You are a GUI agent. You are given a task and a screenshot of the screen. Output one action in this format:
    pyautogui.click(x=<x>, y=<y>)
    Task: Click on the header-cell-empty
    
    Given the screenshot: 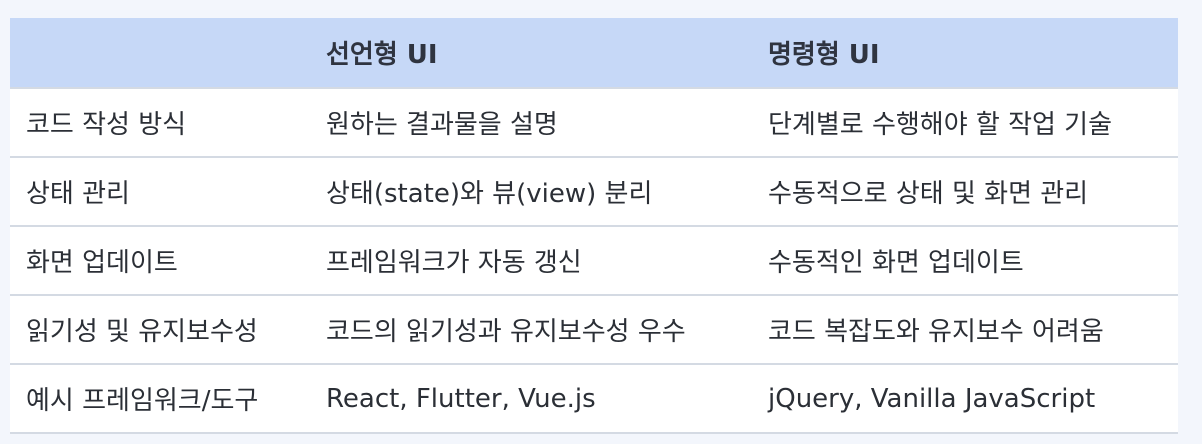 What is the action you would take?
    pyautogui.click(x=160, y=53)
    